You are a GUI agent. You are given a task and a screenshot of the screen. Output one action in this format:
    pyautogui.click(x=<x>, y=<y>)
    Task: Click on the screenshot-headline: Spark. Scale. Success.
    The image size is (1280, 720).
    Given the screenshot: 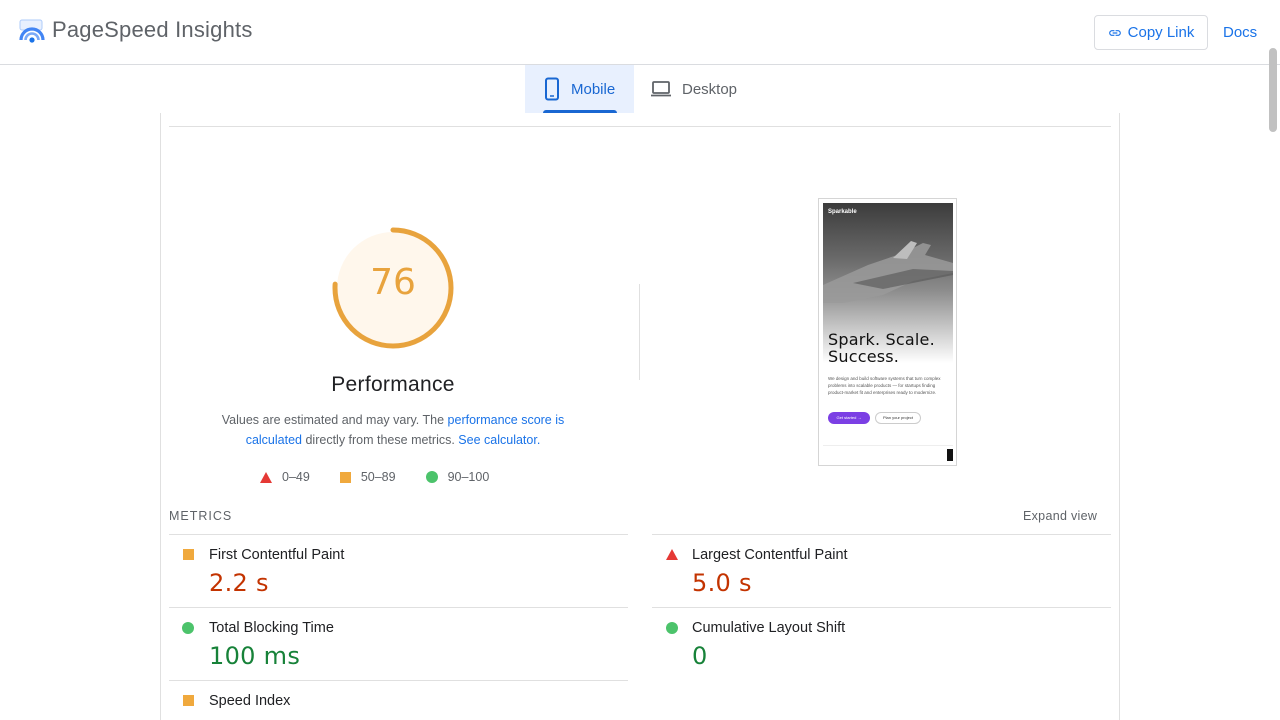 What is the action you would take?
    pyautogui.click(x=881, y=348)
    